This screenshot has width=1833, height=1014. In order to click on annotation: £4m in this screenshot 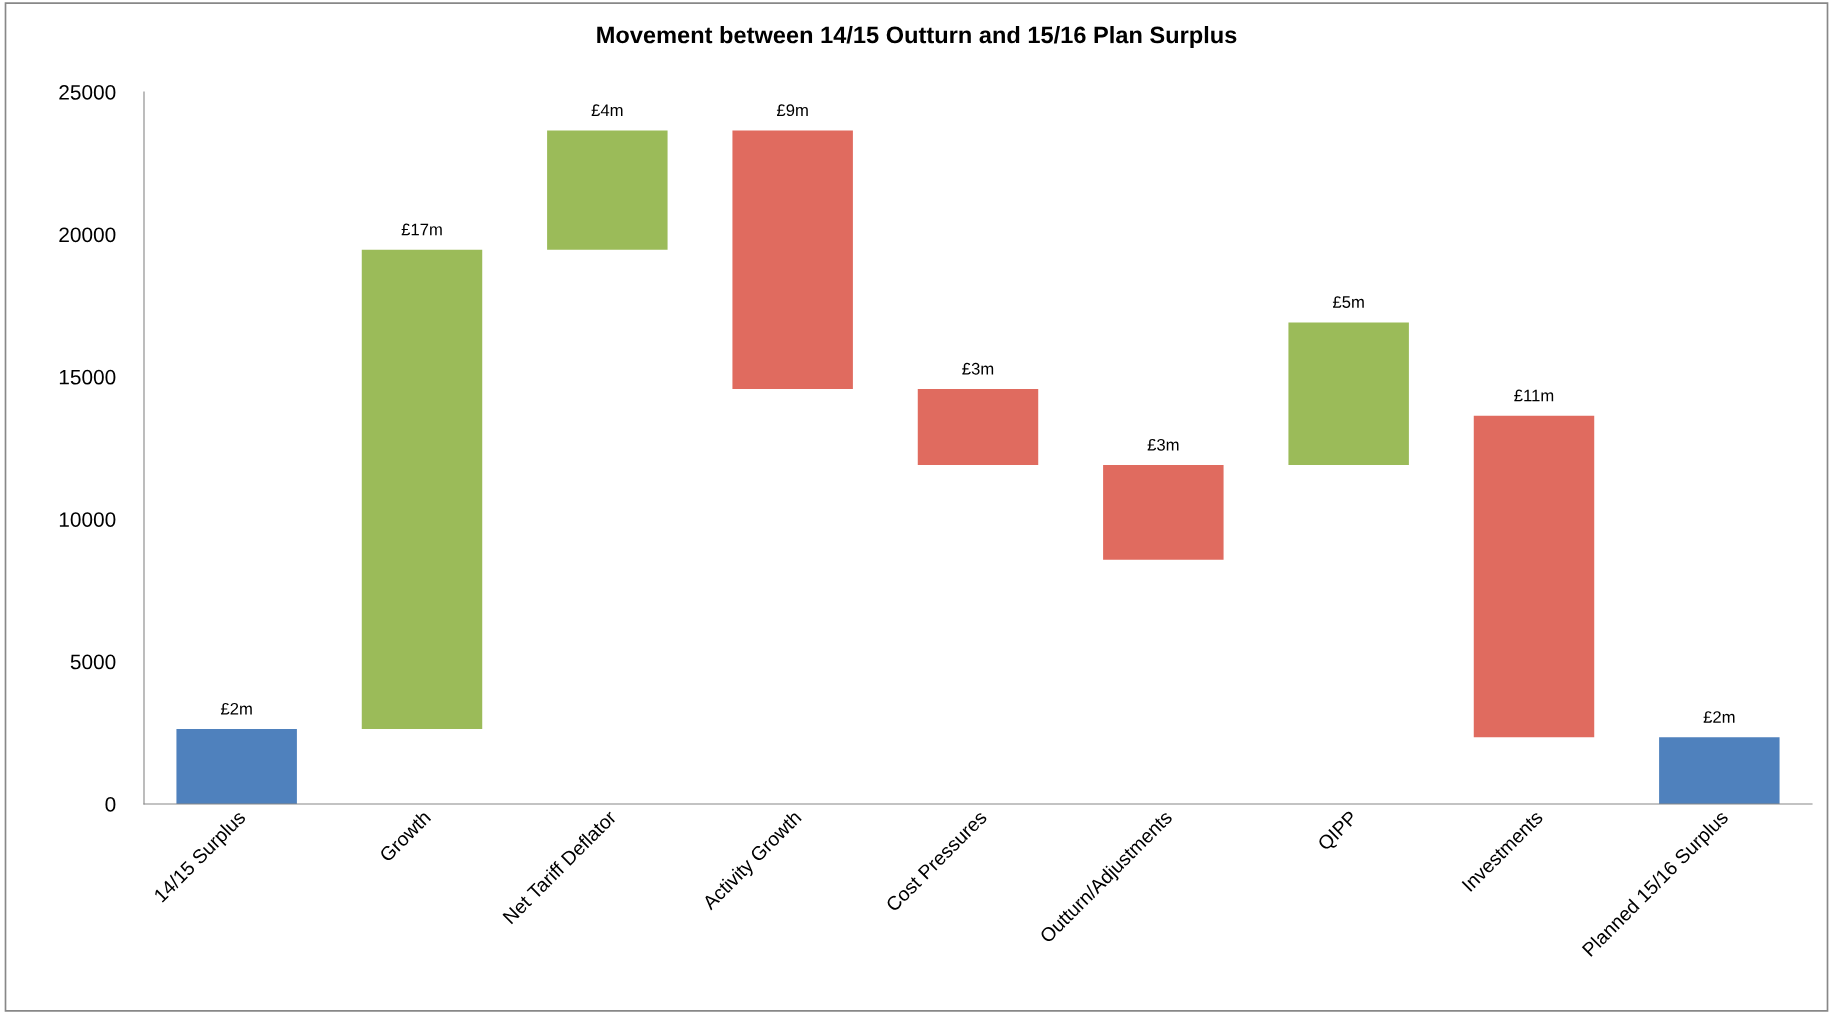, I will do `click(607, 110)`.